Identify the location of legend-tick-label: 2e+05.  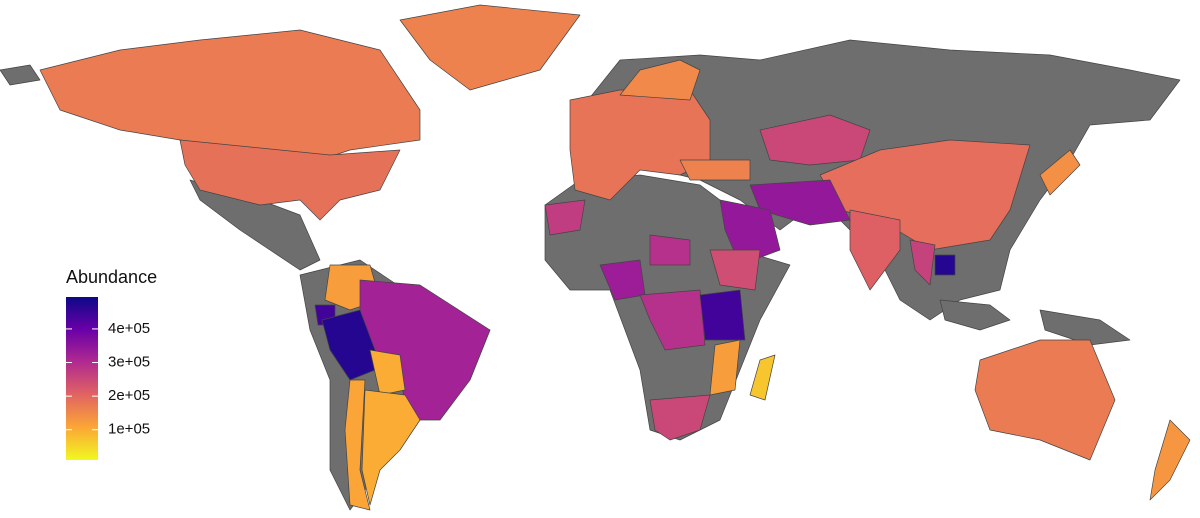
(129, 395).